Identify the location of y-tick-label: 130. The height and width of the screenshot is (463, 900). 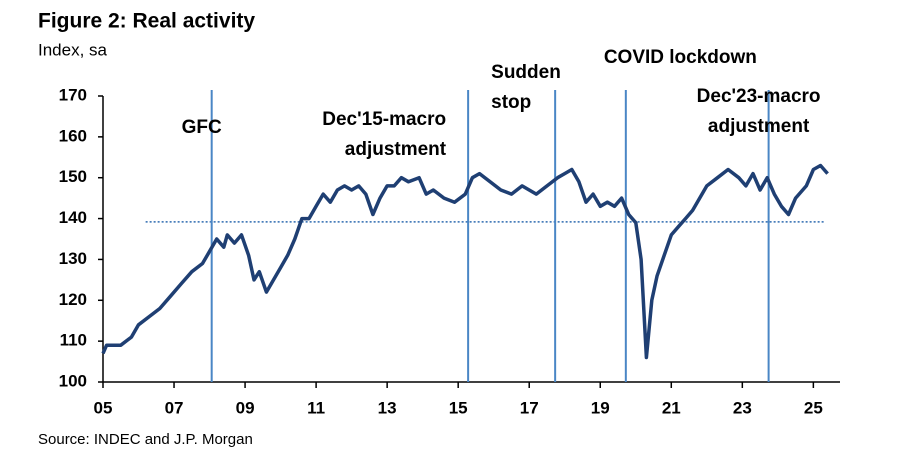
(73, 258).